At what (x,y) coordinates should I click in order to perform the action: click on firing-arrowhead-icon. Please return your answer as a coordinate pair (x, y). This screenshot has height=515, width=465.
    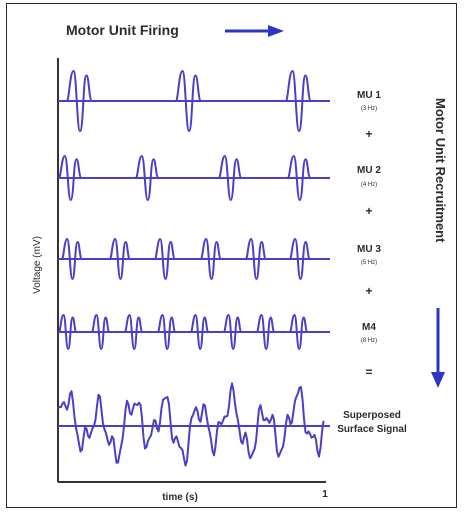
    Looking at the image, I should click on (276, 31).